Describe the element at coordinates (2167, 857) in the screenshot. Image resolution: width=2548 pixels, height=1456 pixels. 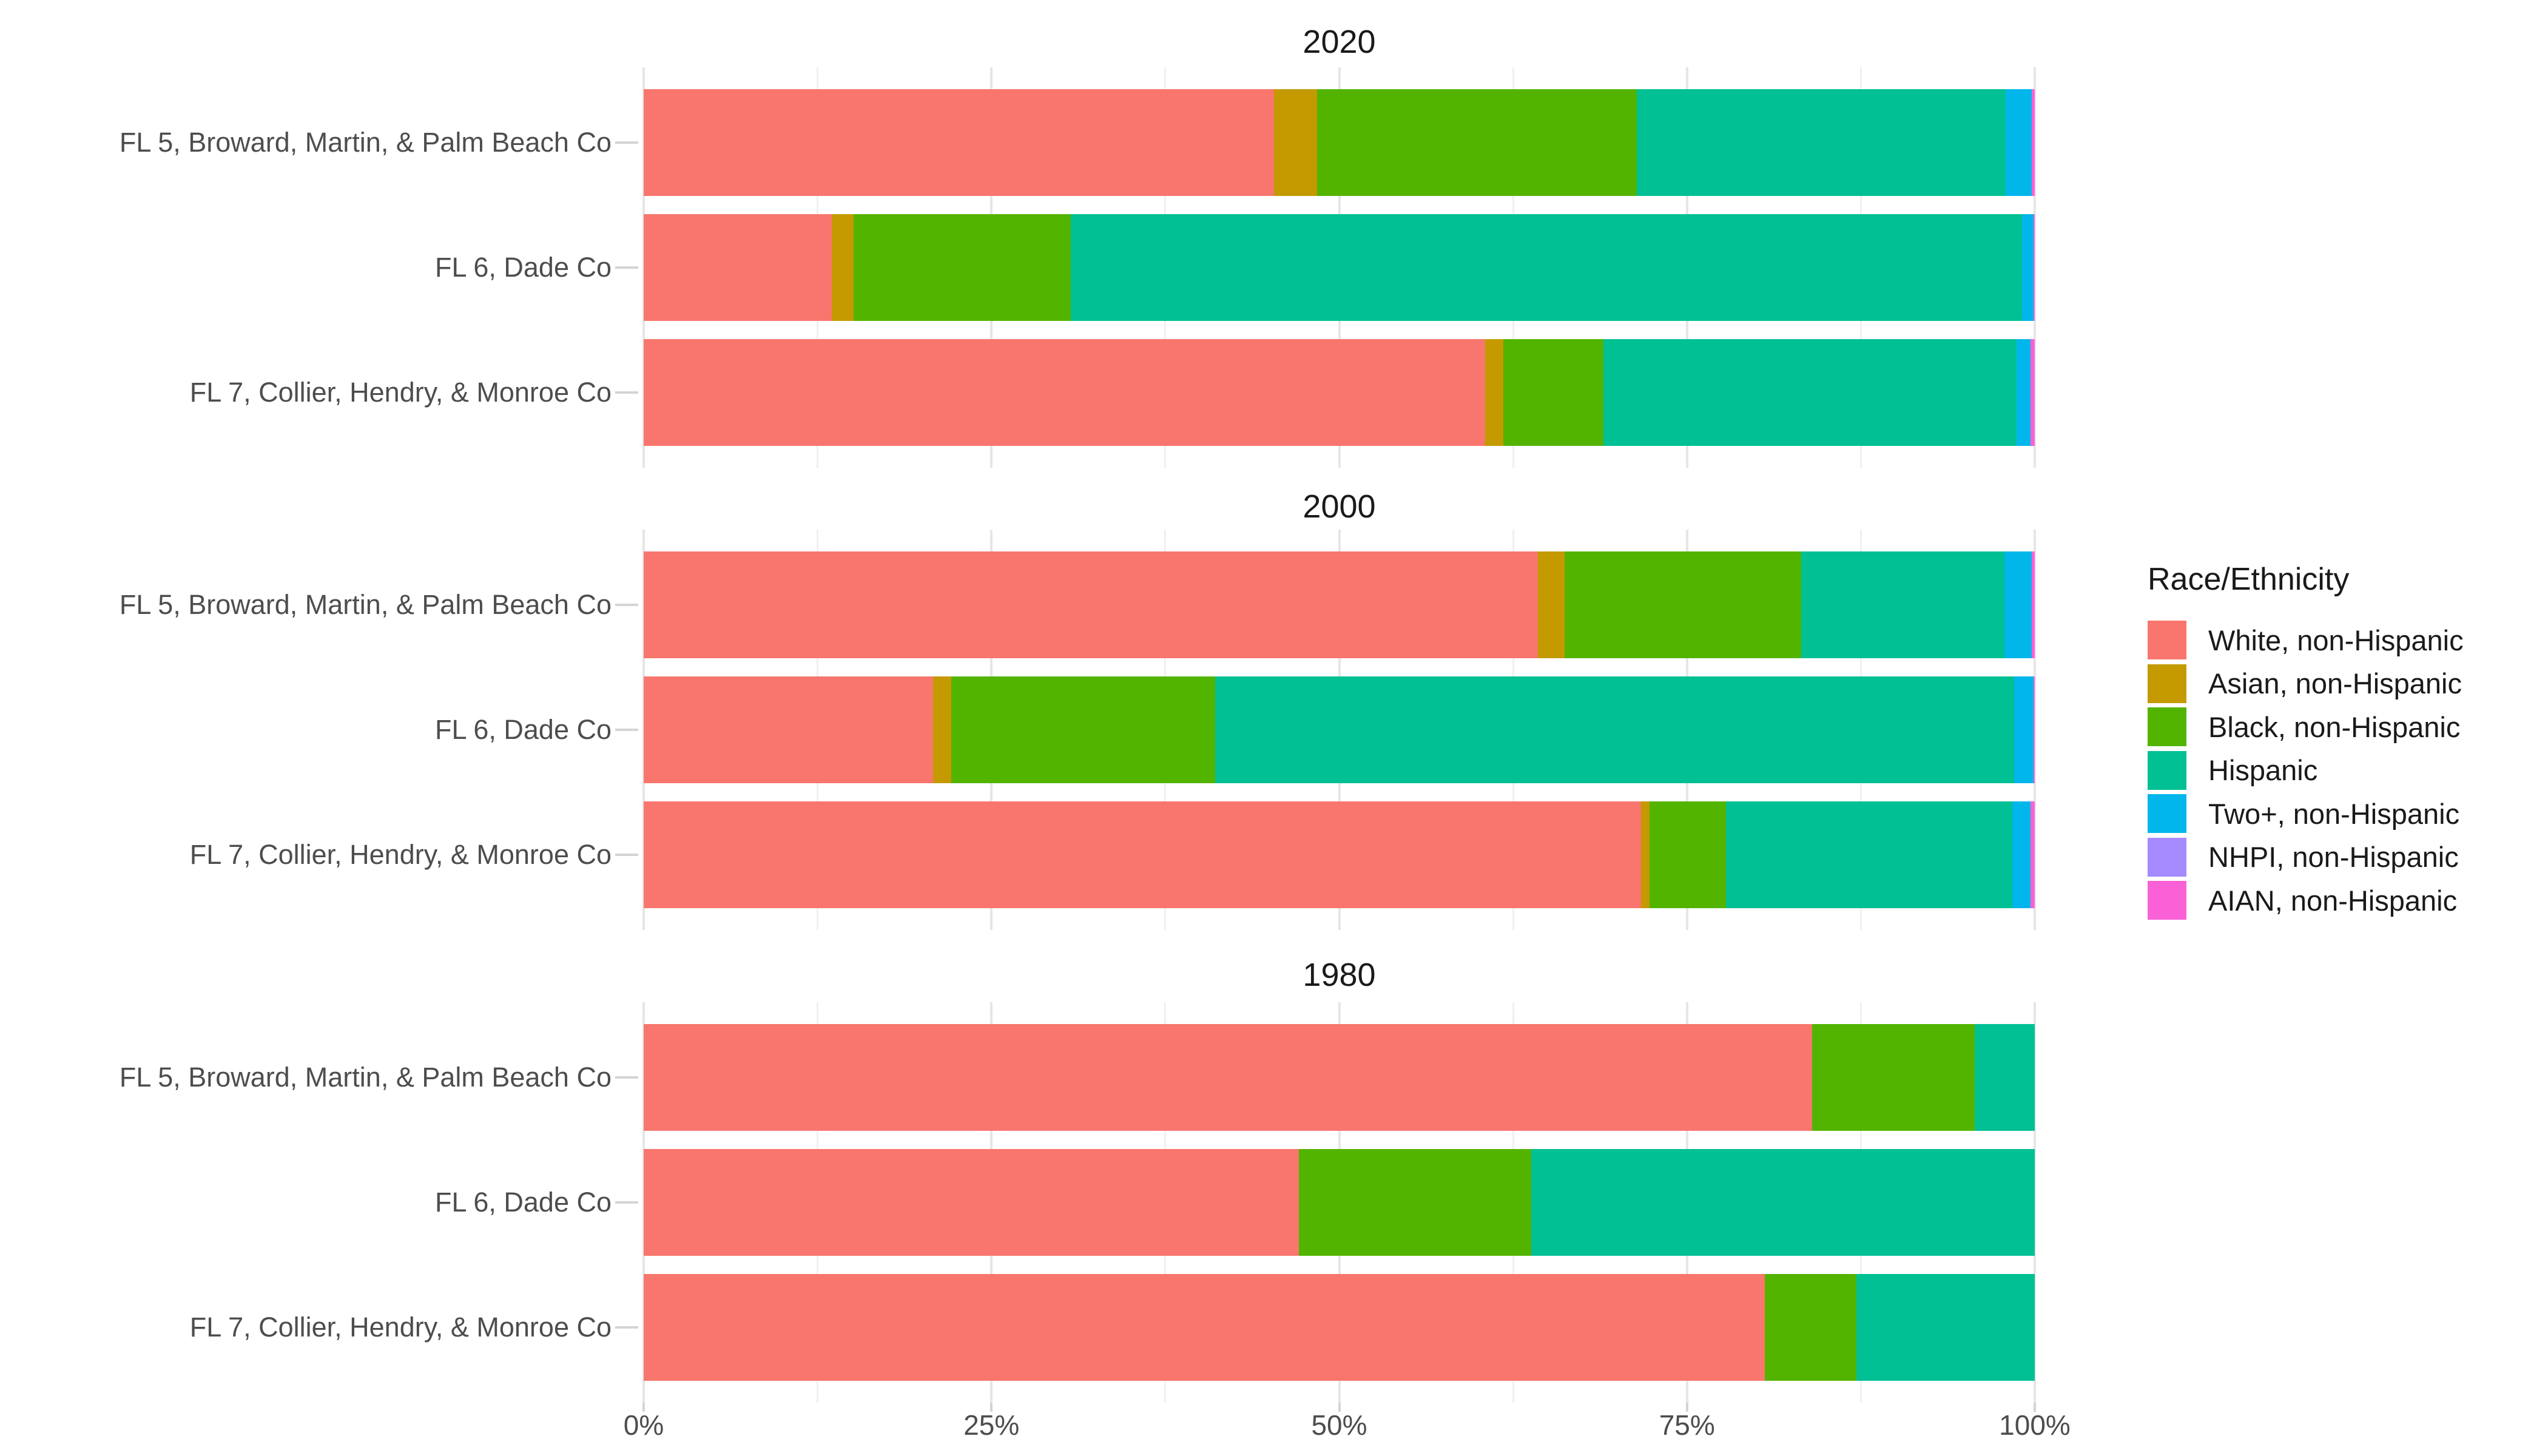
I see `legend-swatch-nhpi` at that location.